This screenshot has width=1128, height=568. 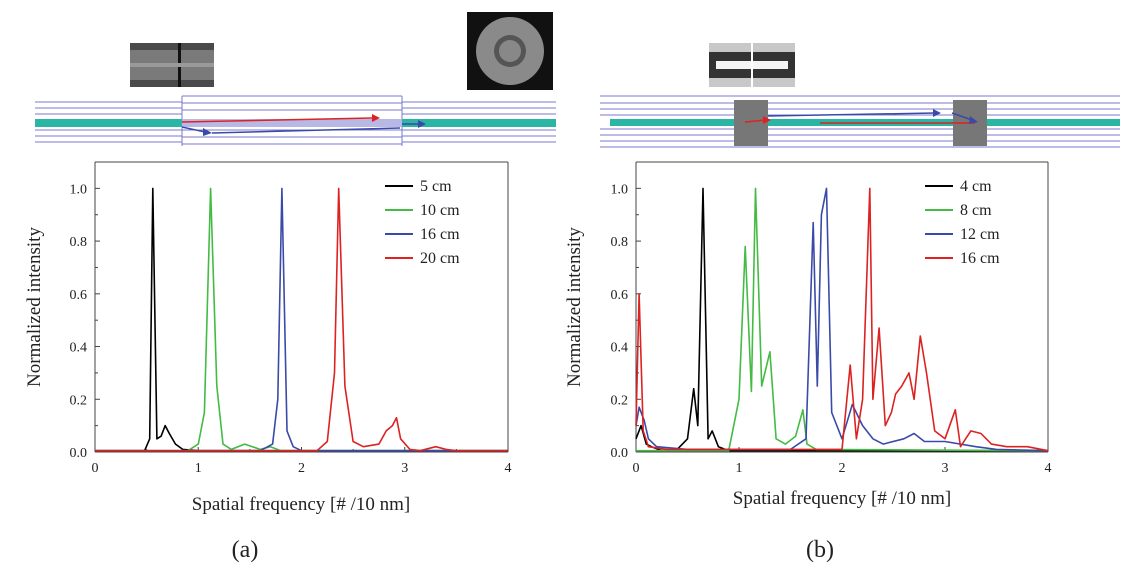 What do you see at coordinates (980, 234) in the screenshot?
I see `legend-label: 12 cm` at bounding box center [980, 234].